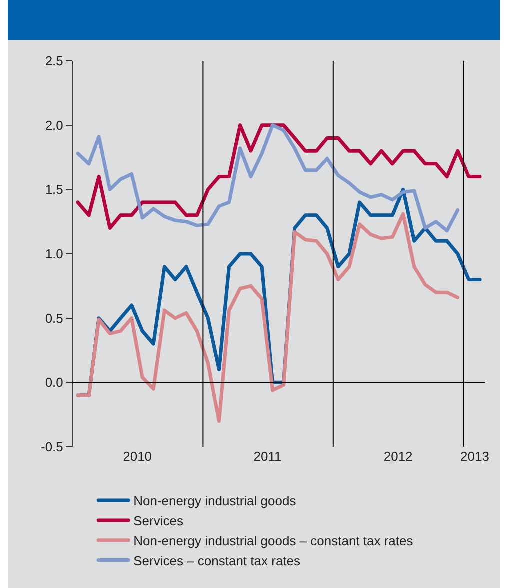 This screenshot has height=588, width=508. Describe the element at coordinates (475, 456) in the screenshot. I see `x-tick-label: 2013` at that location.